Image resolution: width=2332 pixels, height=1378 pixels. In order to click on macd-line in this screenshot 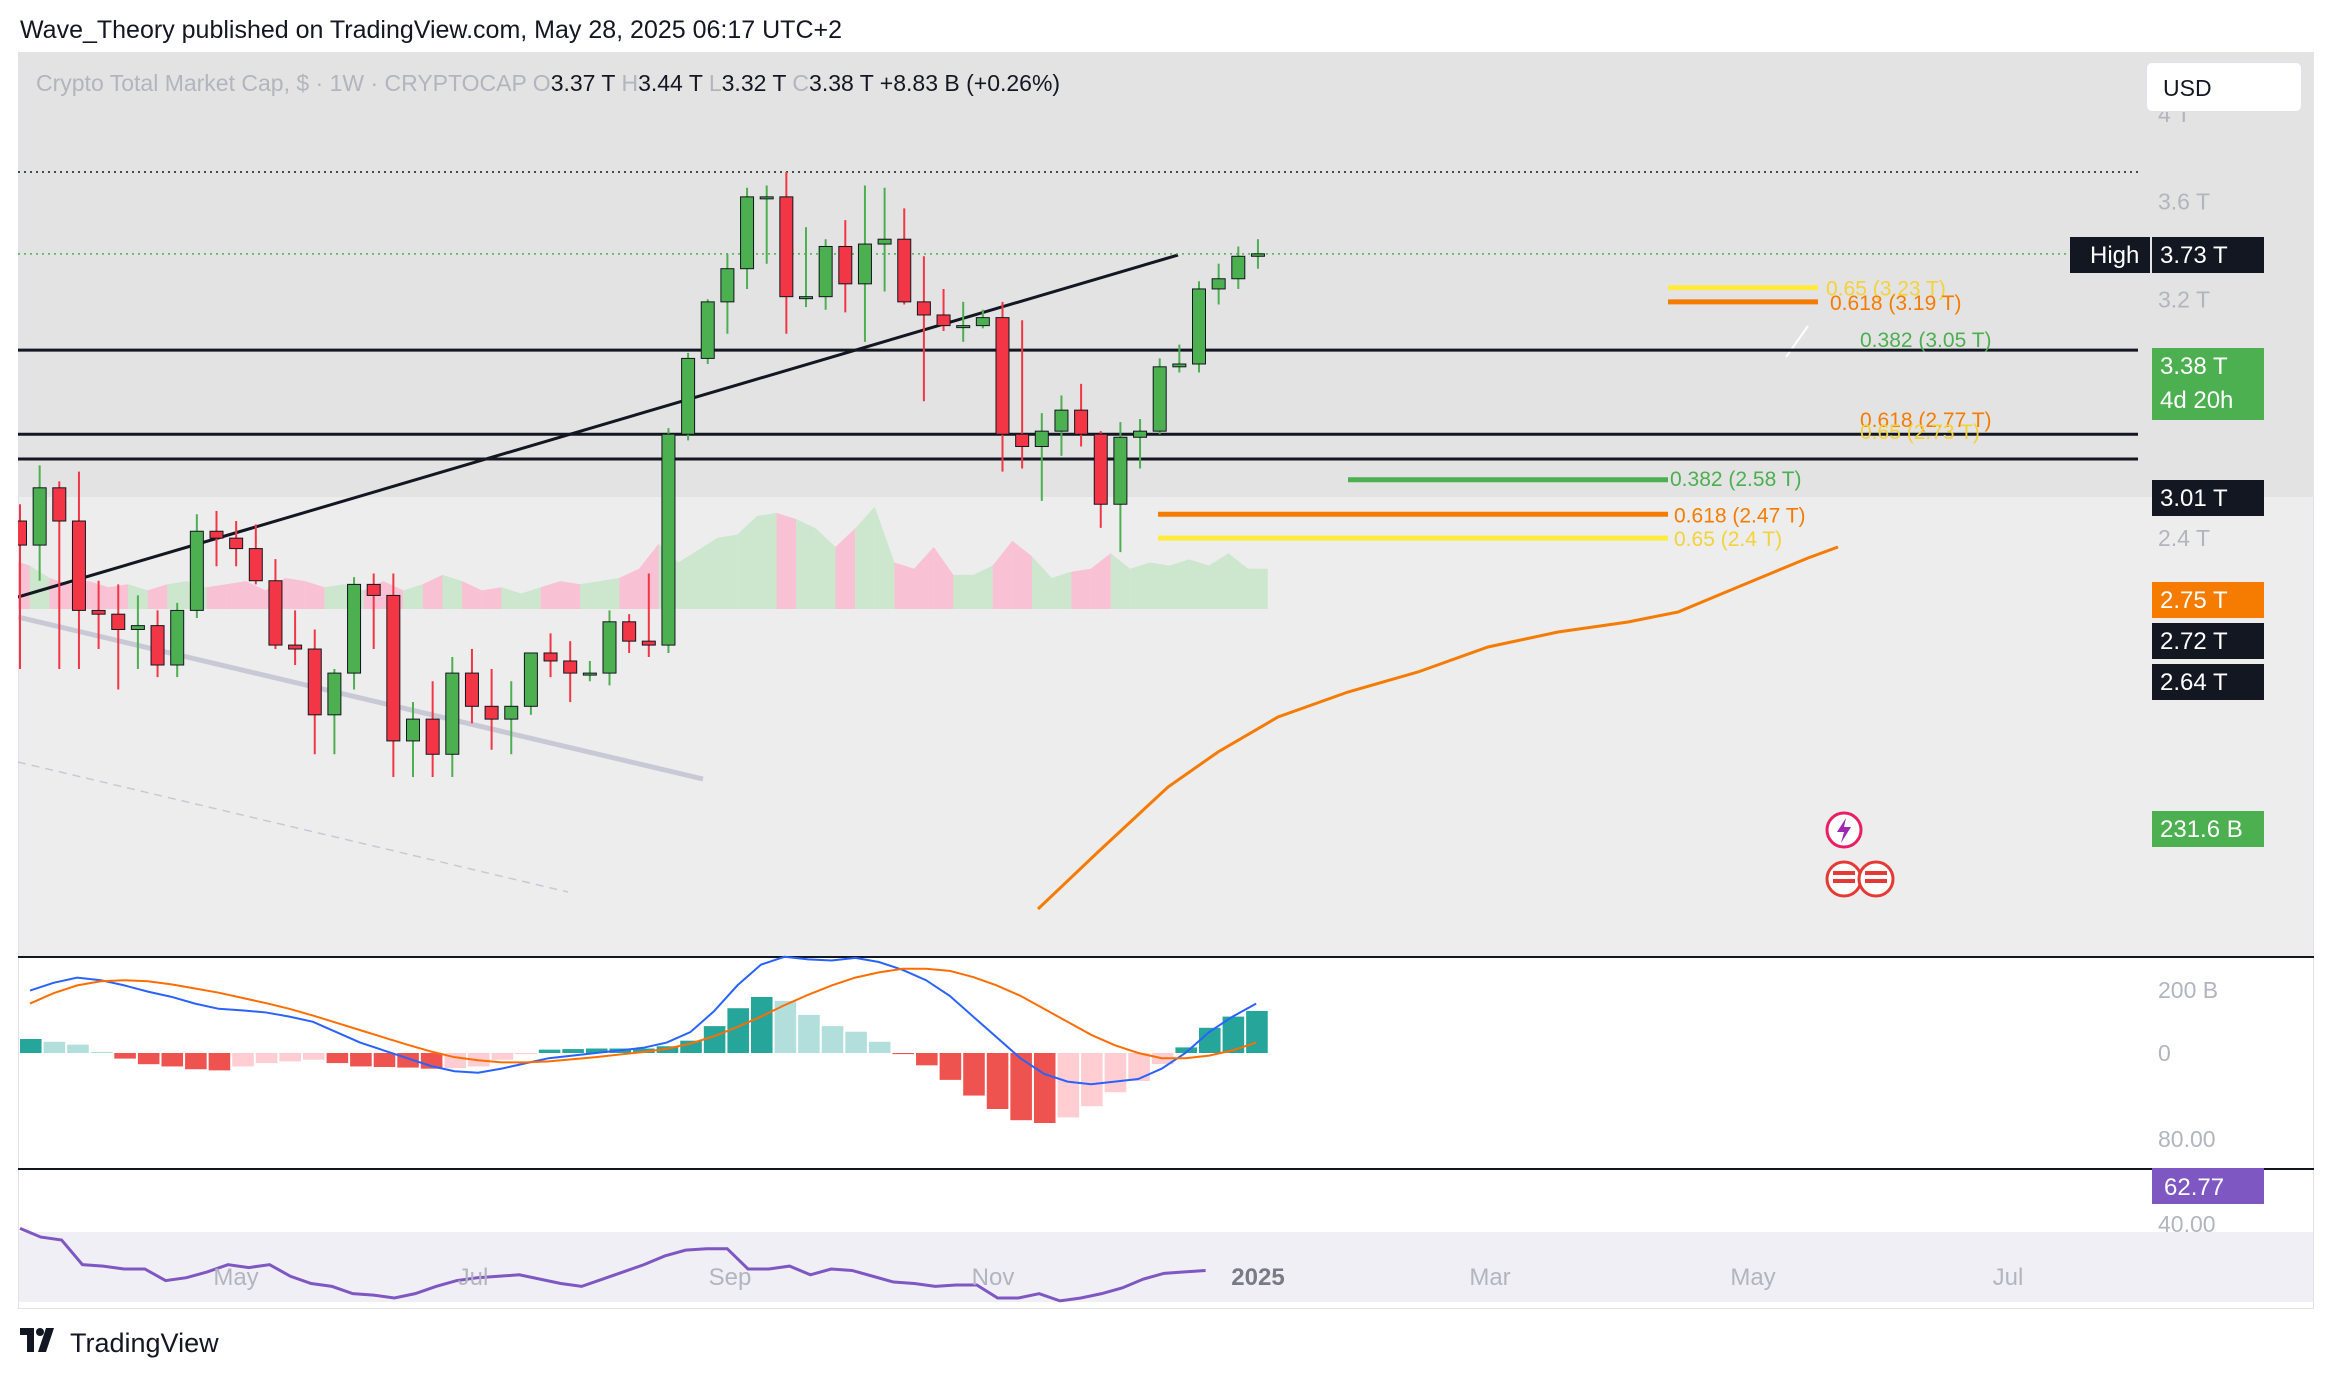, I will do `click(643, 1015)`.